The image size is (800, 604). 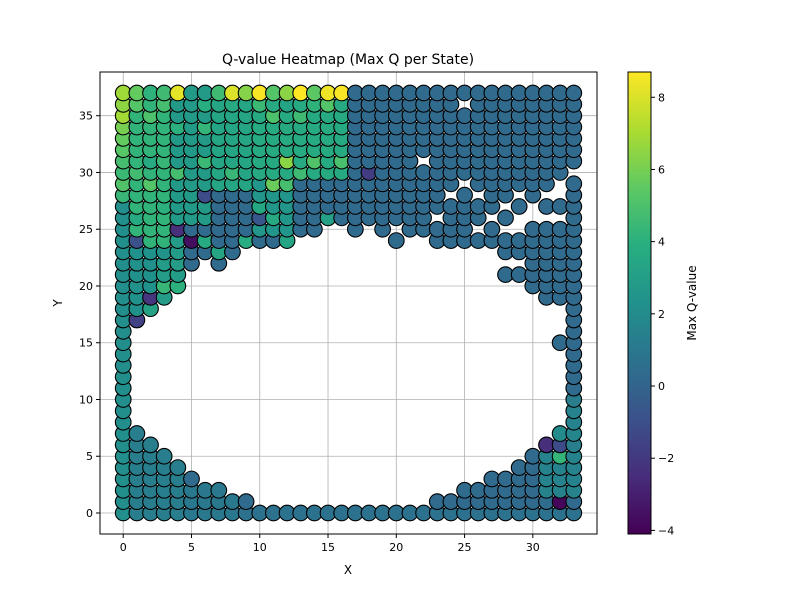 What do you see at coordinates (86, 229) in the screenshot?
I see `y-tick-label: 25` at bounding box center [86, 229].